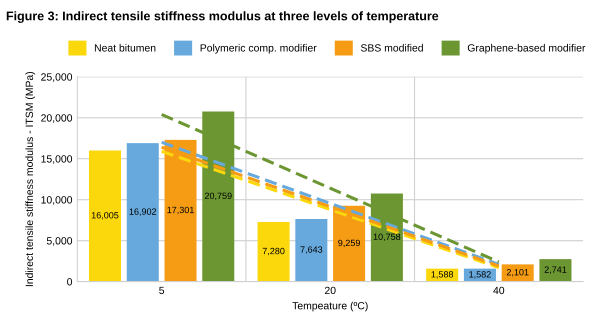  Describe the element at coordinates (125, 48) in the screenshot. I see `legend-label: Neat bitumen` at that location.